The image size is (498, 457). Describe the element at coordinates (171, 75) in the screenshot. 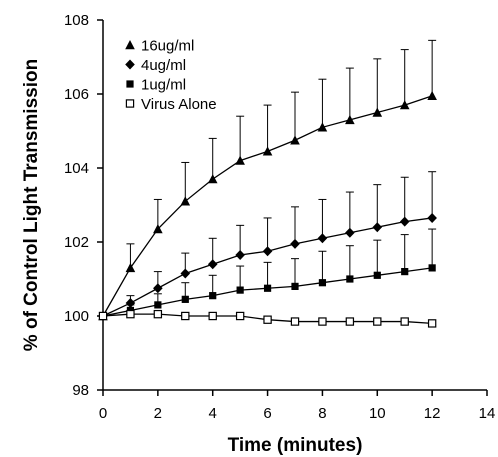

I see `legend: 16ug/ml 4ug/ml 1ug/ml Virus Alone` at that location.